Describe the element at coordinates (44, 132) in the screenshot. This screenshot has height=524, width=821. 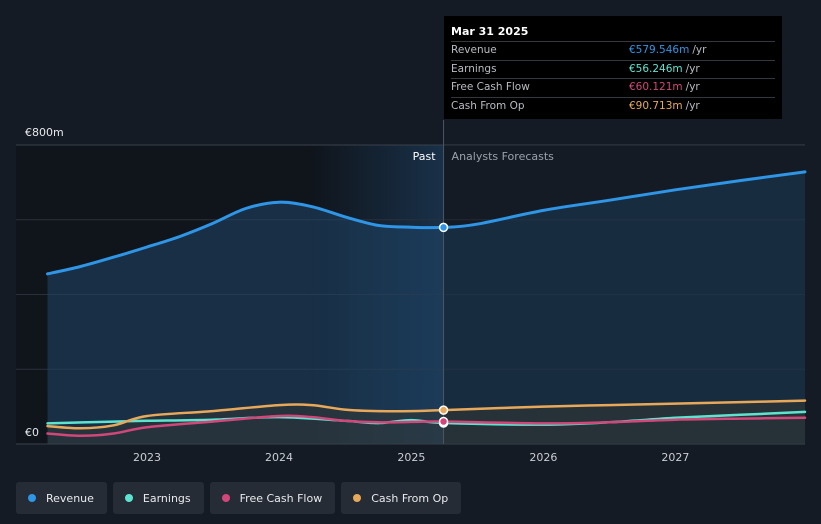
I see `y-axis-label-top: €800m` at that location.